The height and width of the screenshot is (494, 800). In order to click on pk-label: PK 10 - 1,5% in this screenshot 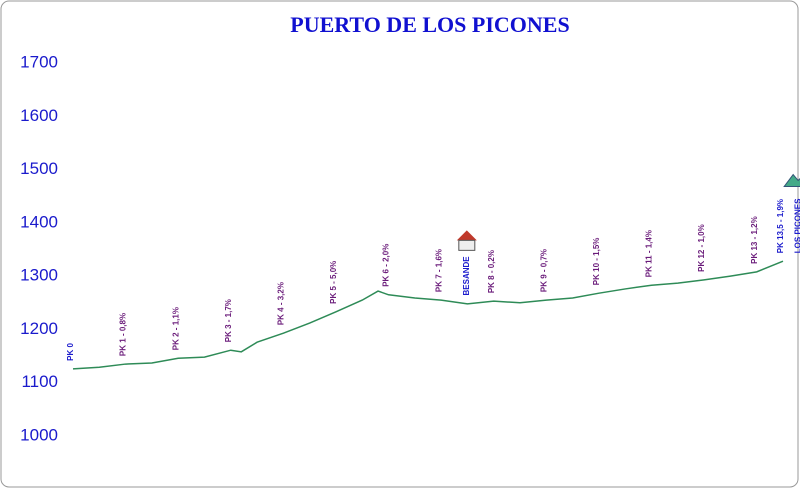, I will do `click(596, 262)`.